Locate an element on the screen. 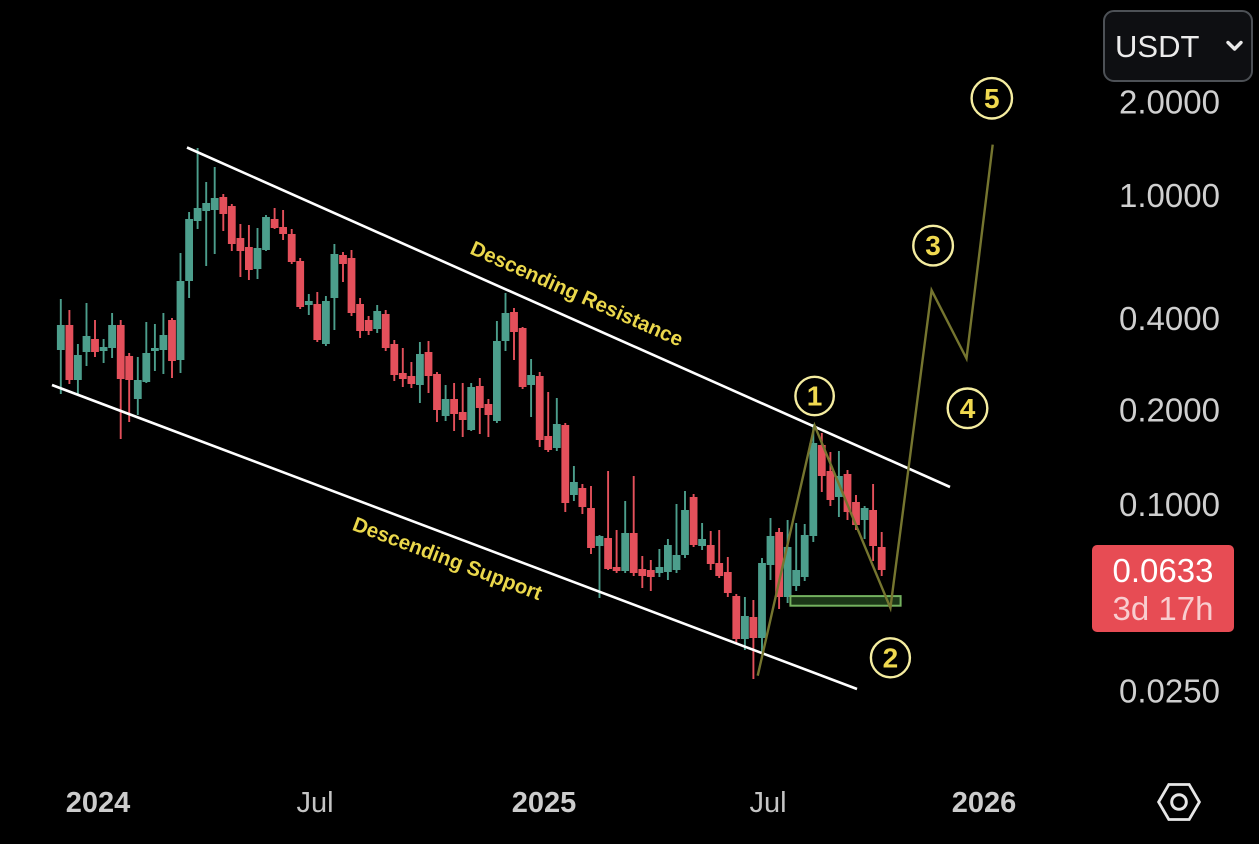  svg-text: 0.2000 is located at coordinates (1169, 410).